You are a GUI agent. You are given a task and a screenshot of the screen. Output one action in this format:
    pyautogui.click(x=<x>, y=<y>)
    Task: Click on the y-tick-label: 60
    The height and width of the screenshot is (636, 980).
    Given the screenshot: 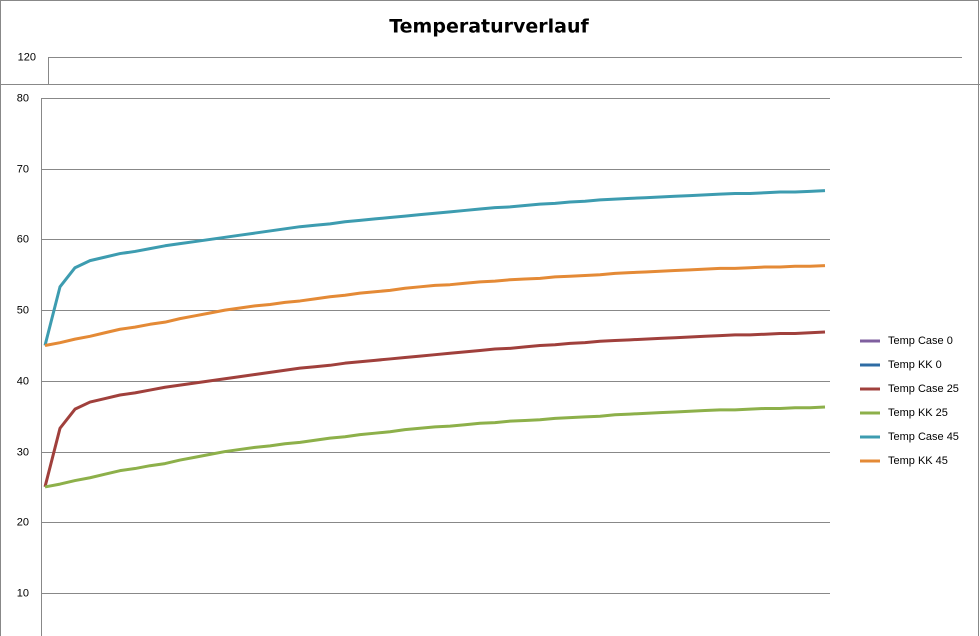 What is the action you would take?
    pyautogui.click(x=23, y=239)
    